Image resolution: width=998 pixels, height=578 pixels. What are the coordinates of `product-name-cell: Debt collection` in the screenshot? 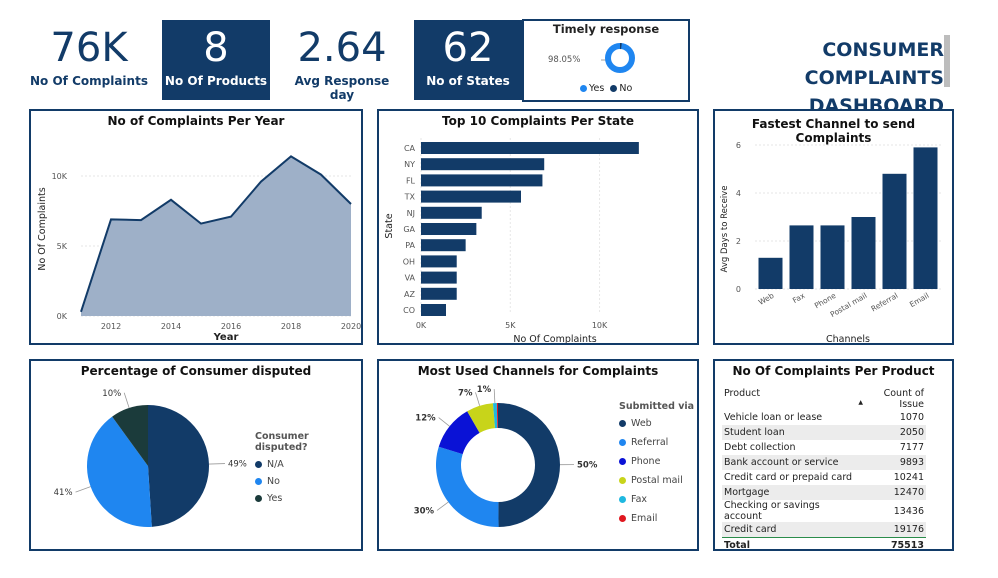 It's located at (760, 447).